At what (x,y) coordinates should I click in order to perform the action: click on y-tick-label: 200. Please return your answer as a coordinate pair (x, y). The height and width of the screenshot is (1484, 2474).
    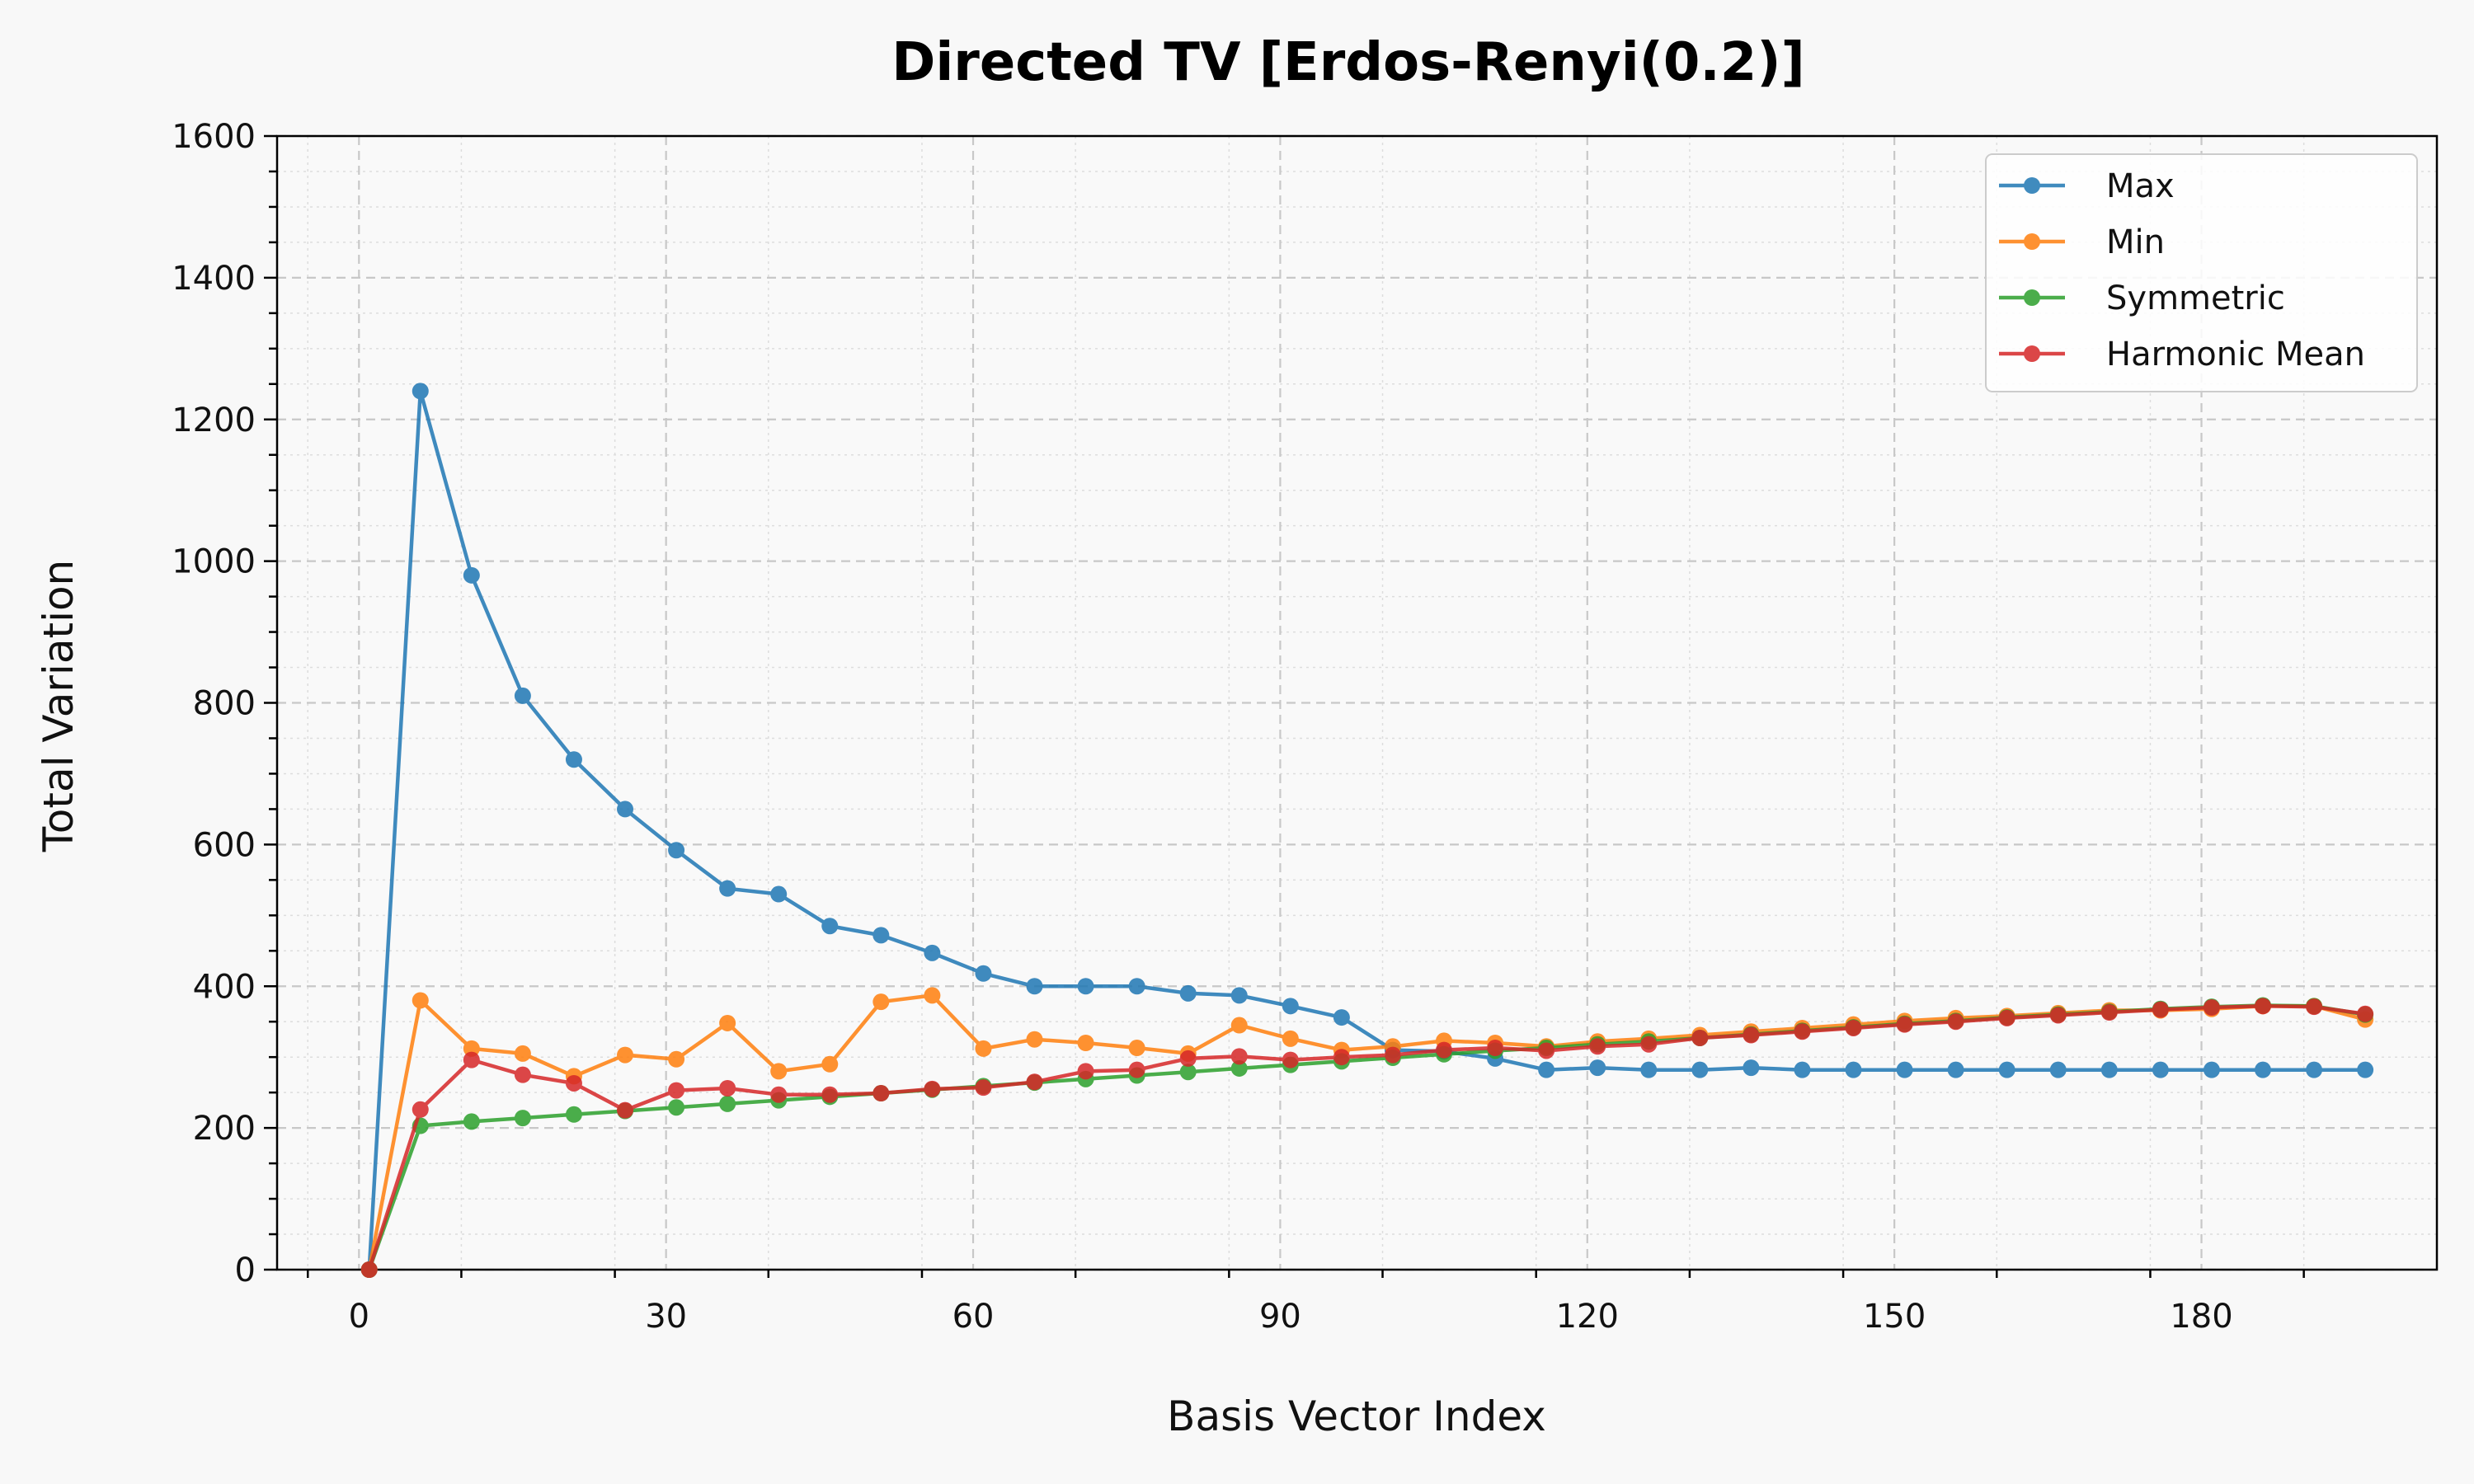
    Looking at the image, I should click on (224, 1129).